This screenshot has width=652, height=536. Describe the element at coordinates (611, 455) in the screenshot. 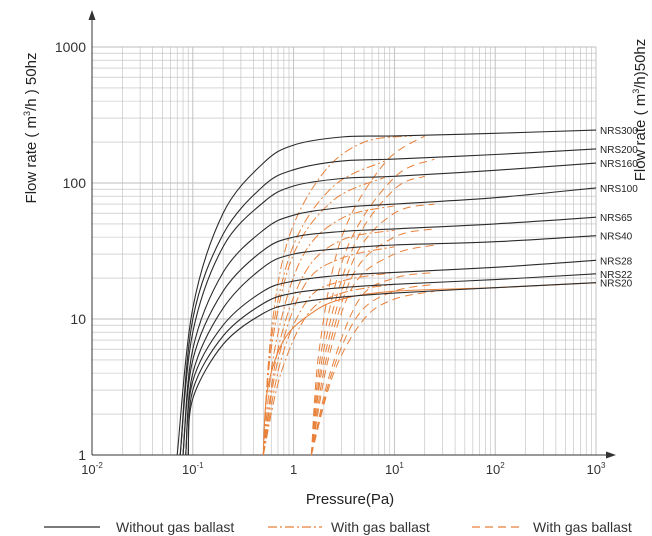

I see `x-axis-arrow` at that location.